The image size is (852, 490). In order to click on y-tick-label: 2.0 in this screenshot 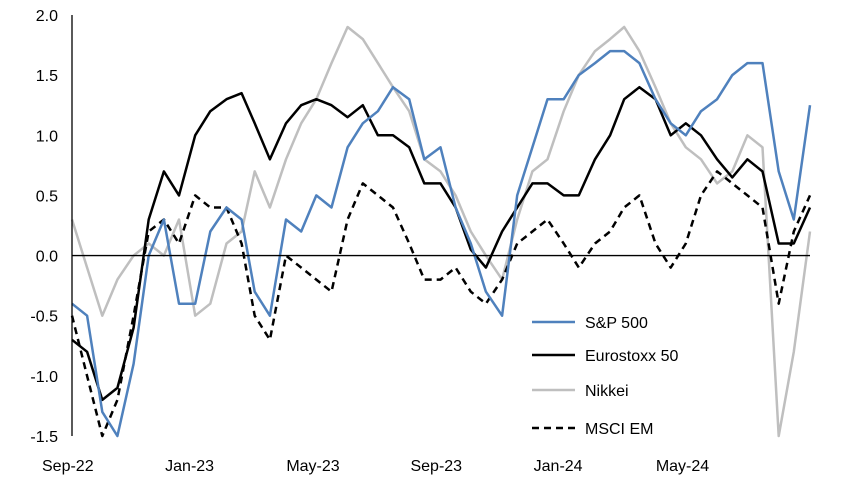, I will do `click(47, 16)`.